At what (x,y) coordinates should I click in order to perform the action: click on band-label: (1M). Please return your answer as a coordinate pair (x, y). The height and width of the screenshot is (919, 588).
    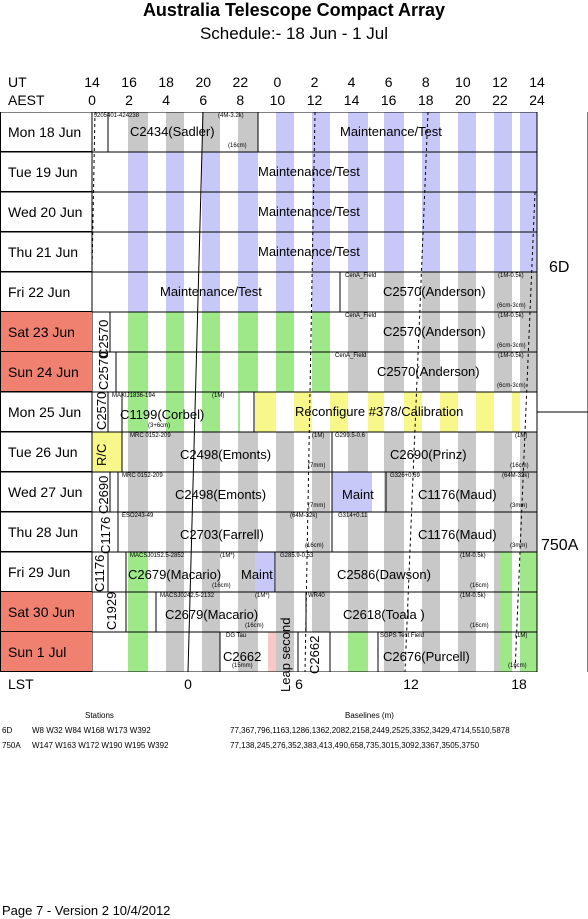
    Looking at the image, I should click on (521, 636).